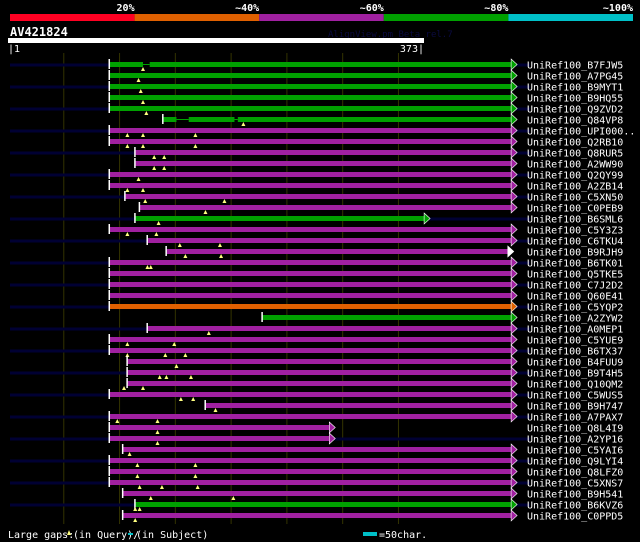 The height and width of the screenshot is (542, 640). What do you see at coordinates (575, 451) in the screenshot?
I see `hit-name: UniRef100_C5YAI6` at bounding box center [575, 451].